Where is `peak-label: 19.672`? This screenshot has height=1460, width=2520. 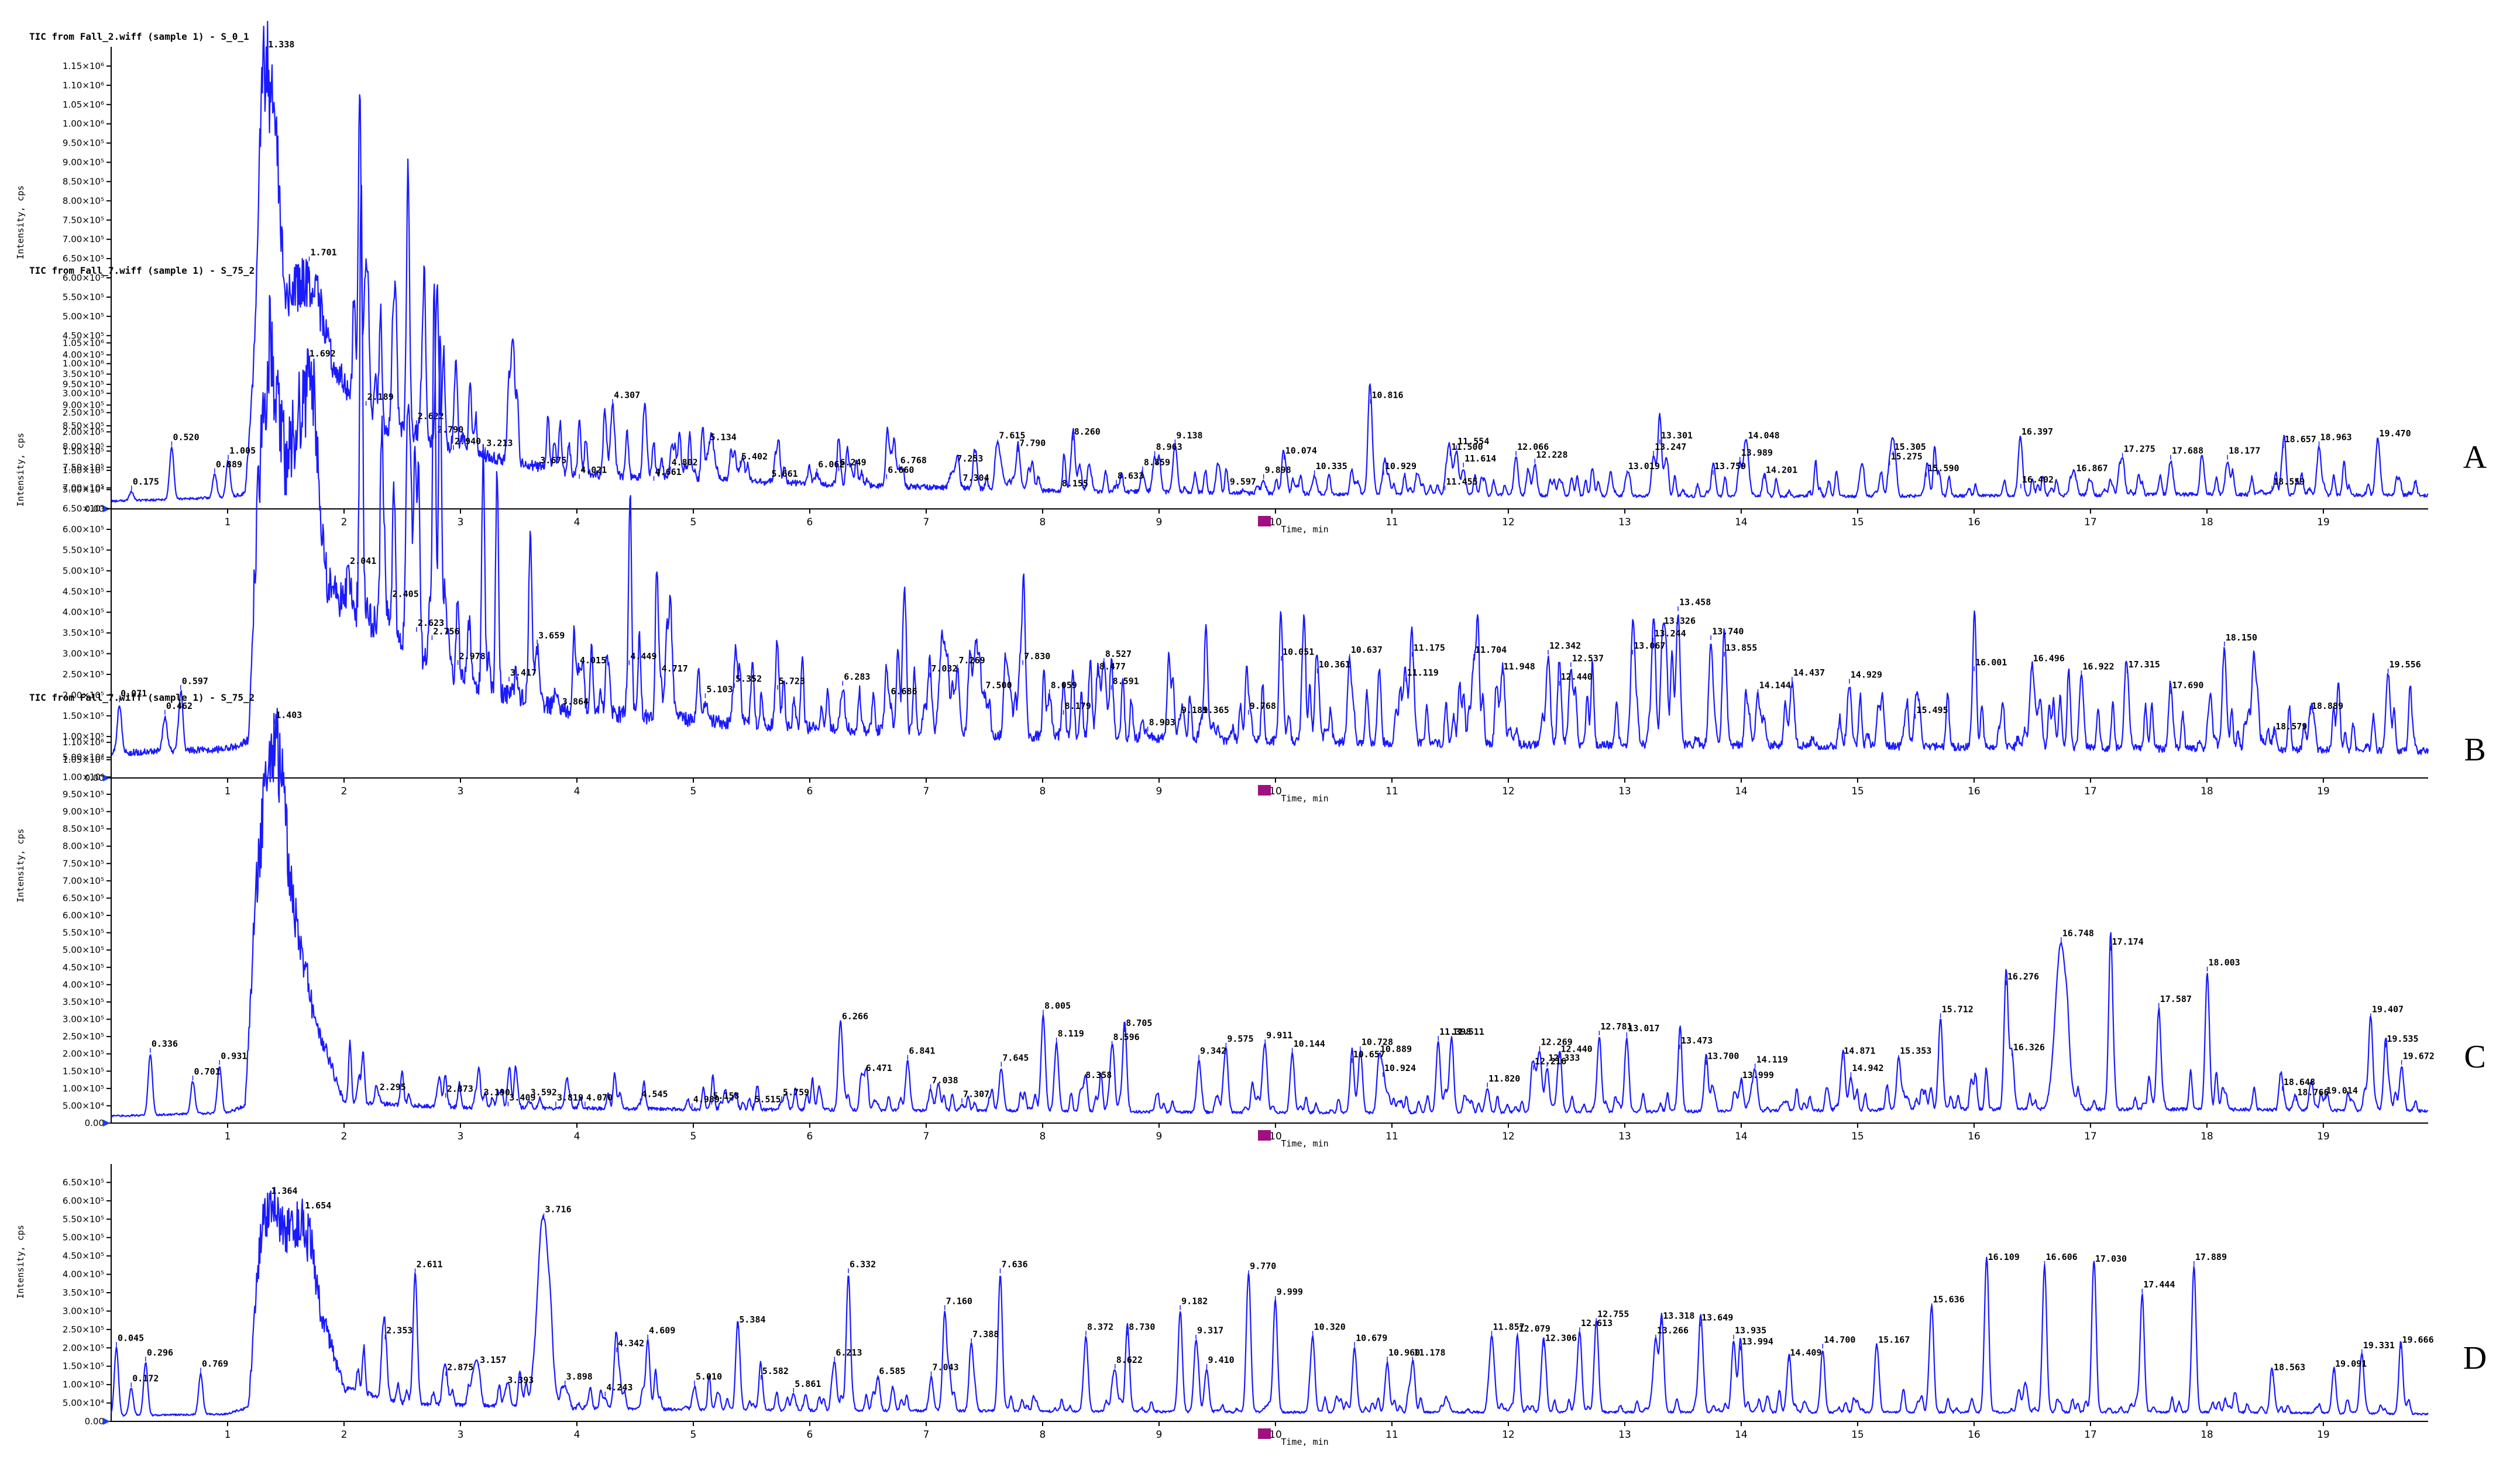
peak-label: 19.672 is located at coordinates (2419, 1056).